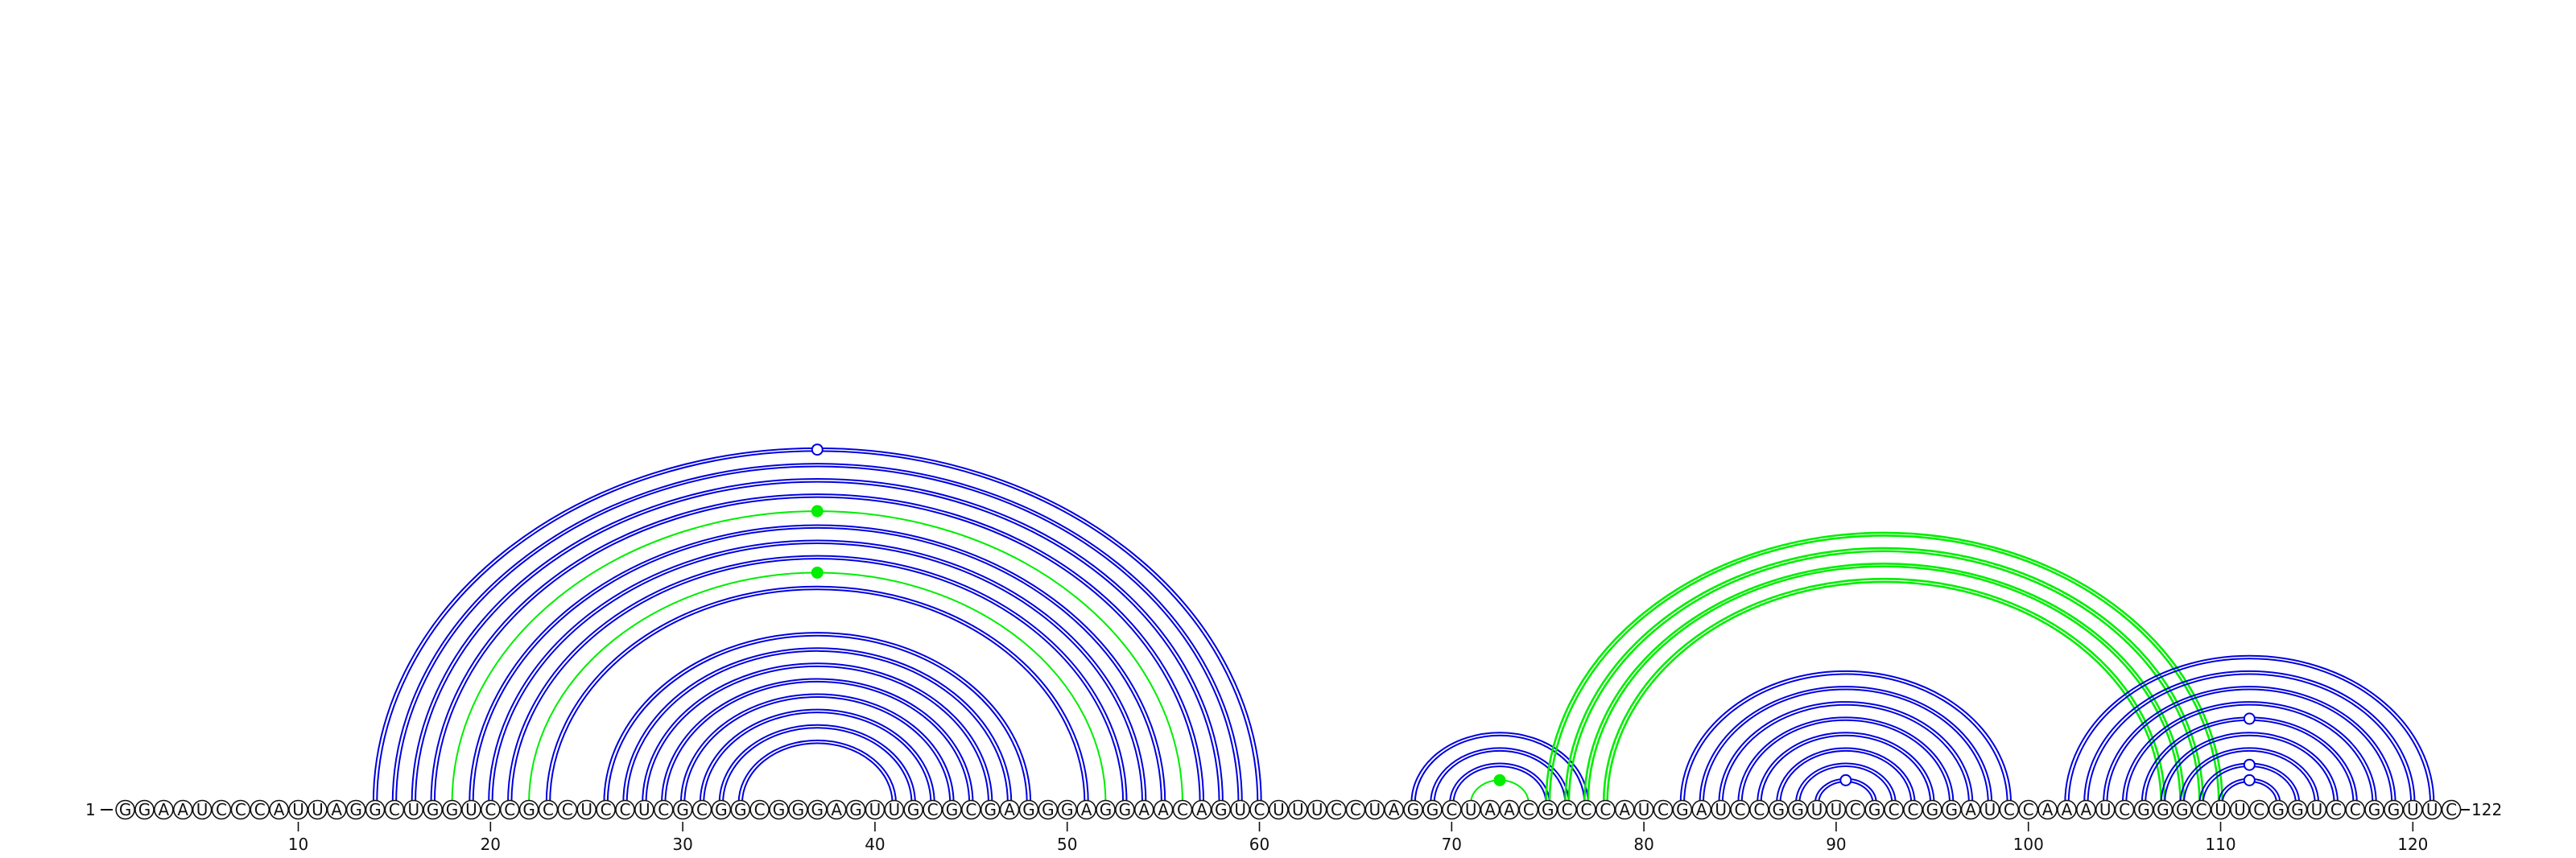 Image resolution: width=2576 pixels, height=858 pixels. I want to click on sequence-start-label: 1, so click(90, 809).